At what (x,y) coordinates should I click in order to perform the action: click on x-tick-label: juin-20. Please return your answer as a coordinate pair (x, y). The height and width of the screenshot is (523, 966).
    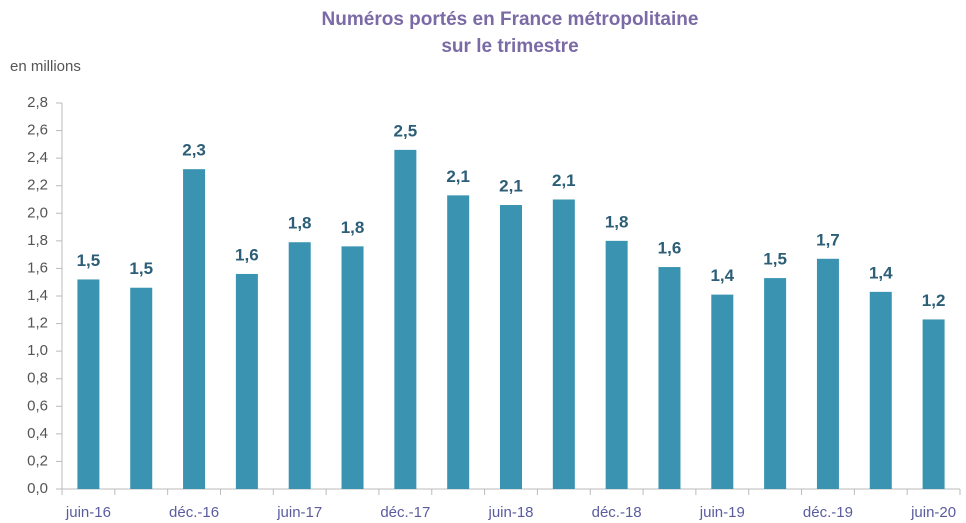
    Looking at the image, I should click on (933, 512).